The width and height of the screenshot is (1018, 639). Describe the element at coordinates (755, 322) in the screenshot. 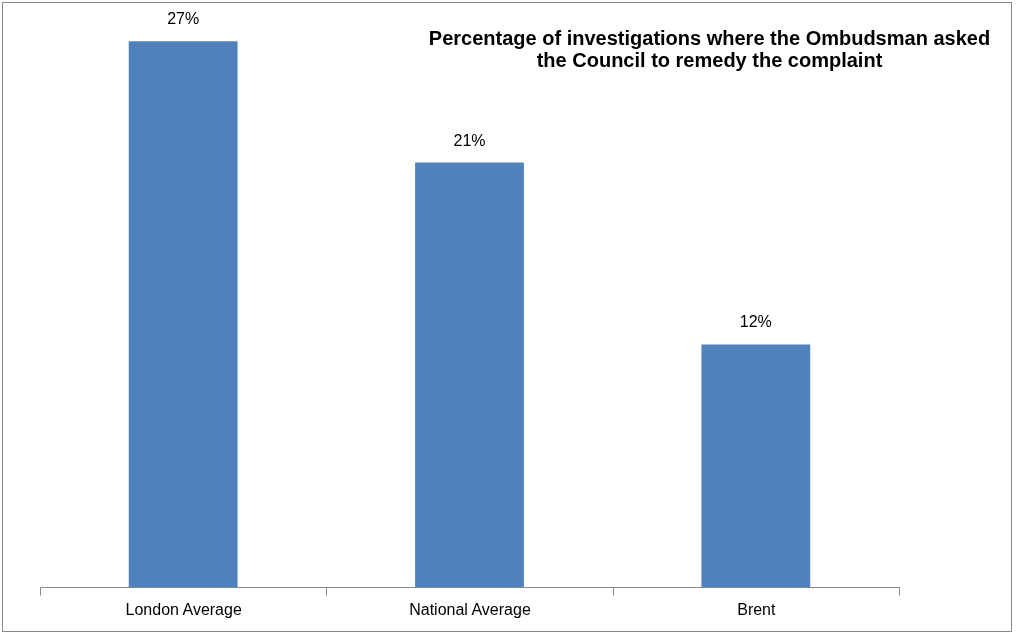

I see `data-label: 12%` at that location.